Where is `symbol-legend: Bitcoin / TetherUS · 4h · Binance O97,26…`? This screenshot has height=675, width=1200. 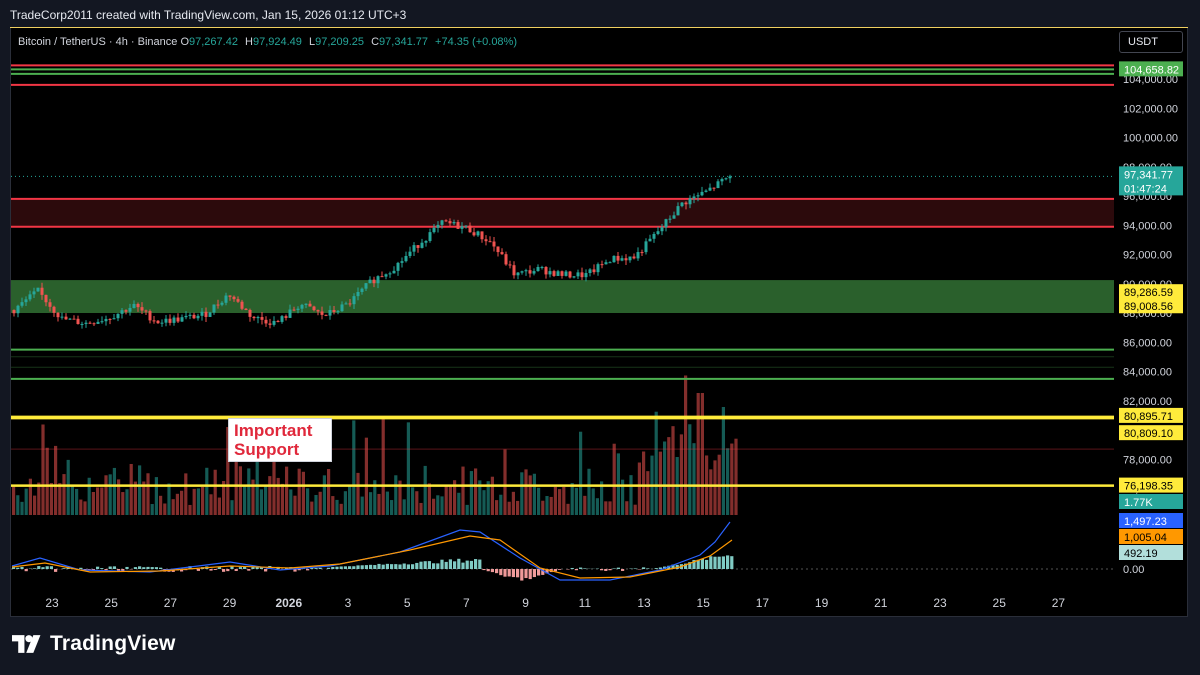
symbol-legend: Bitcoin / TetherUS · 4h · Binance O97,26… is located at coordinates (269, 42).